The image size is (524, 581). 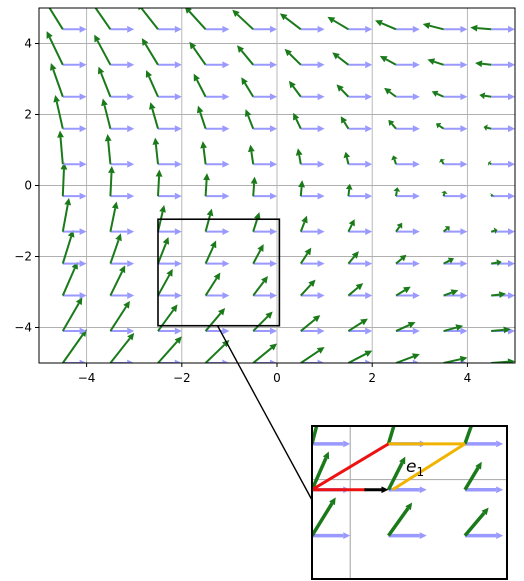 I want to click on green-arrow-6-2-shaft, so click(x=156, y=154).